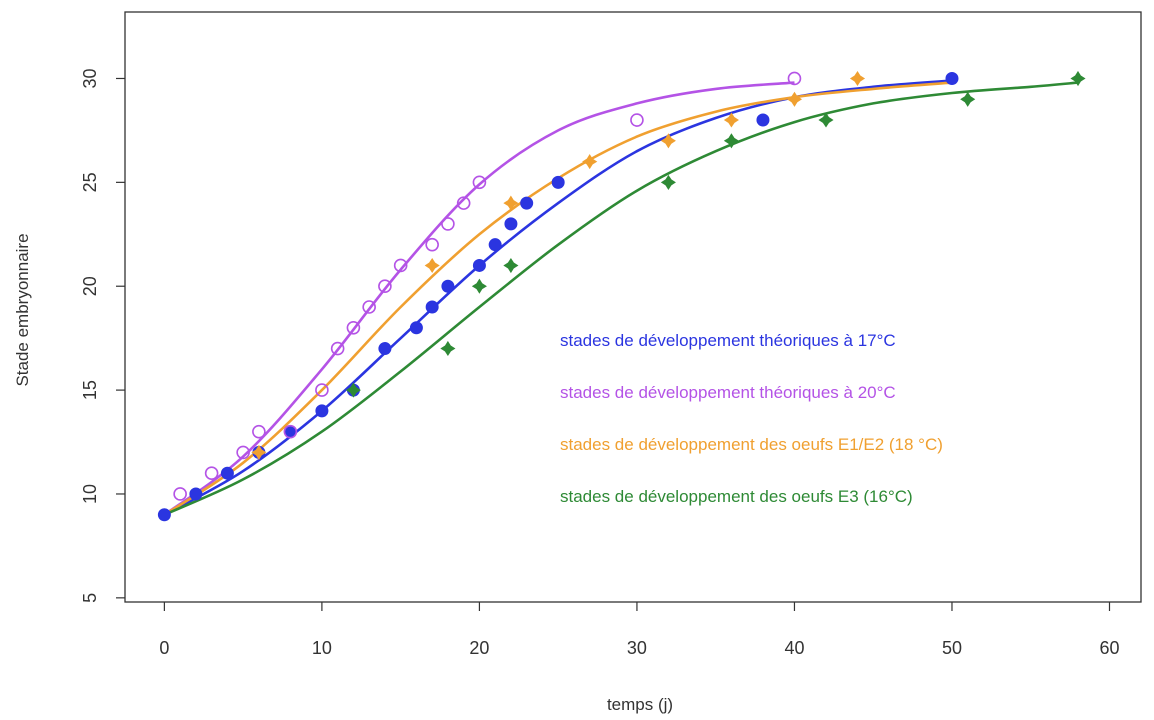  Describe the element at coordinates (322, 648) in the screenshot. I see `x-tick-label: 10` at that location.